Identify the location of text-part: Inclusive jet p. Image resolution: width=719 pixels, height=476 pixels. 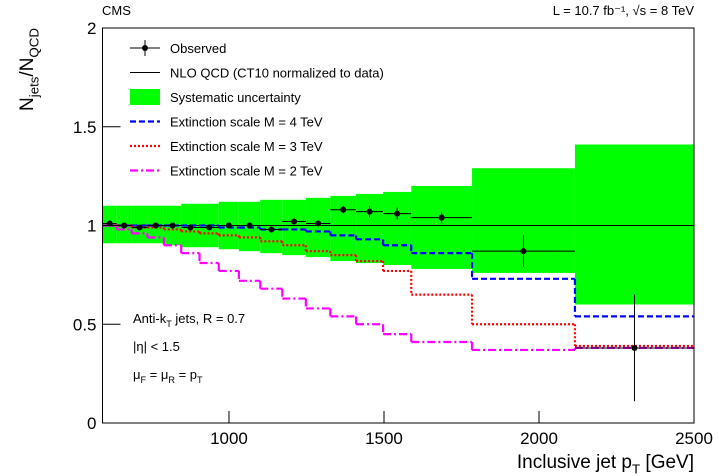
(574, 462).